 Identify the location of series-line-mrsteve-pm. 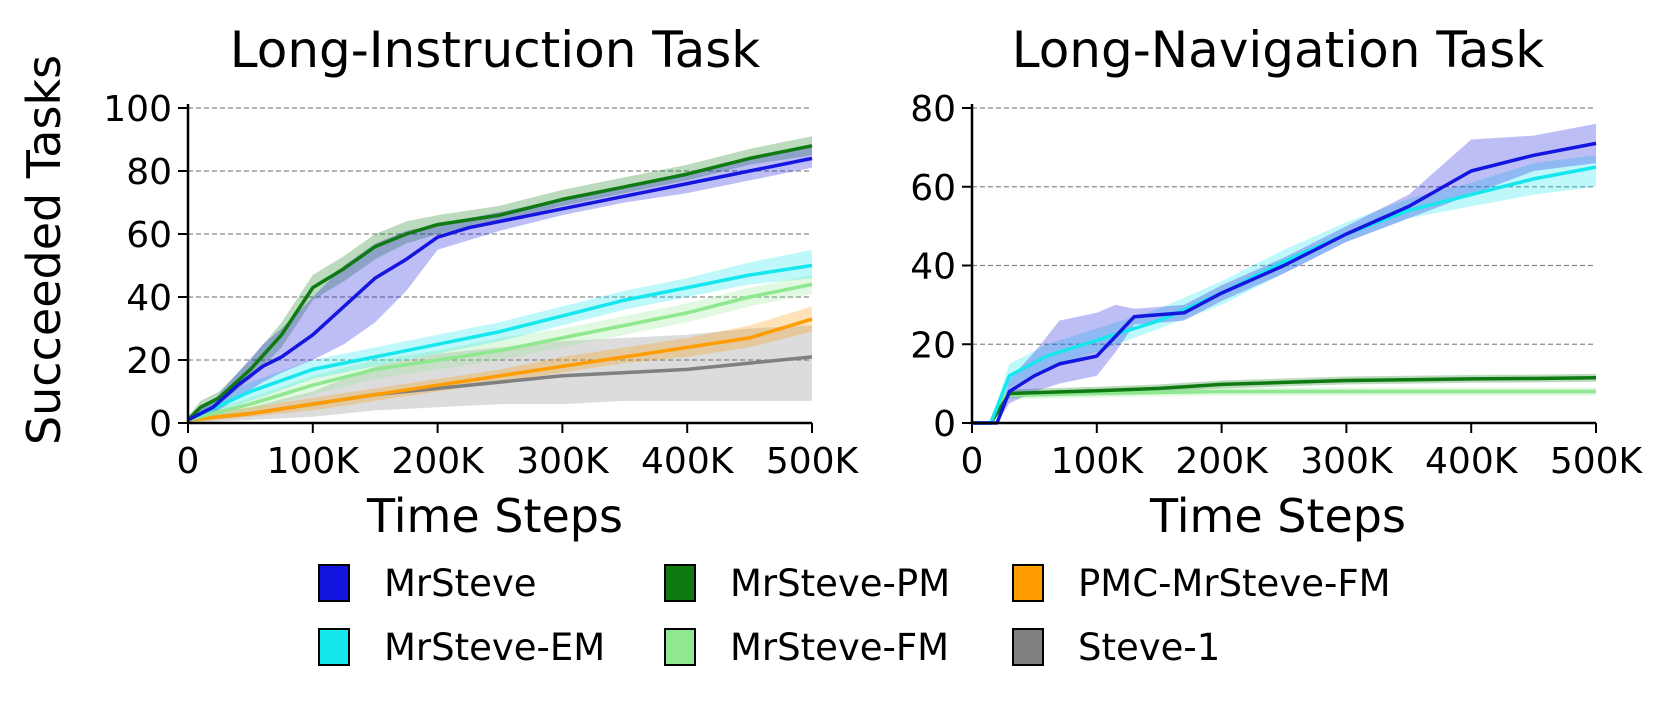
(499, 283).